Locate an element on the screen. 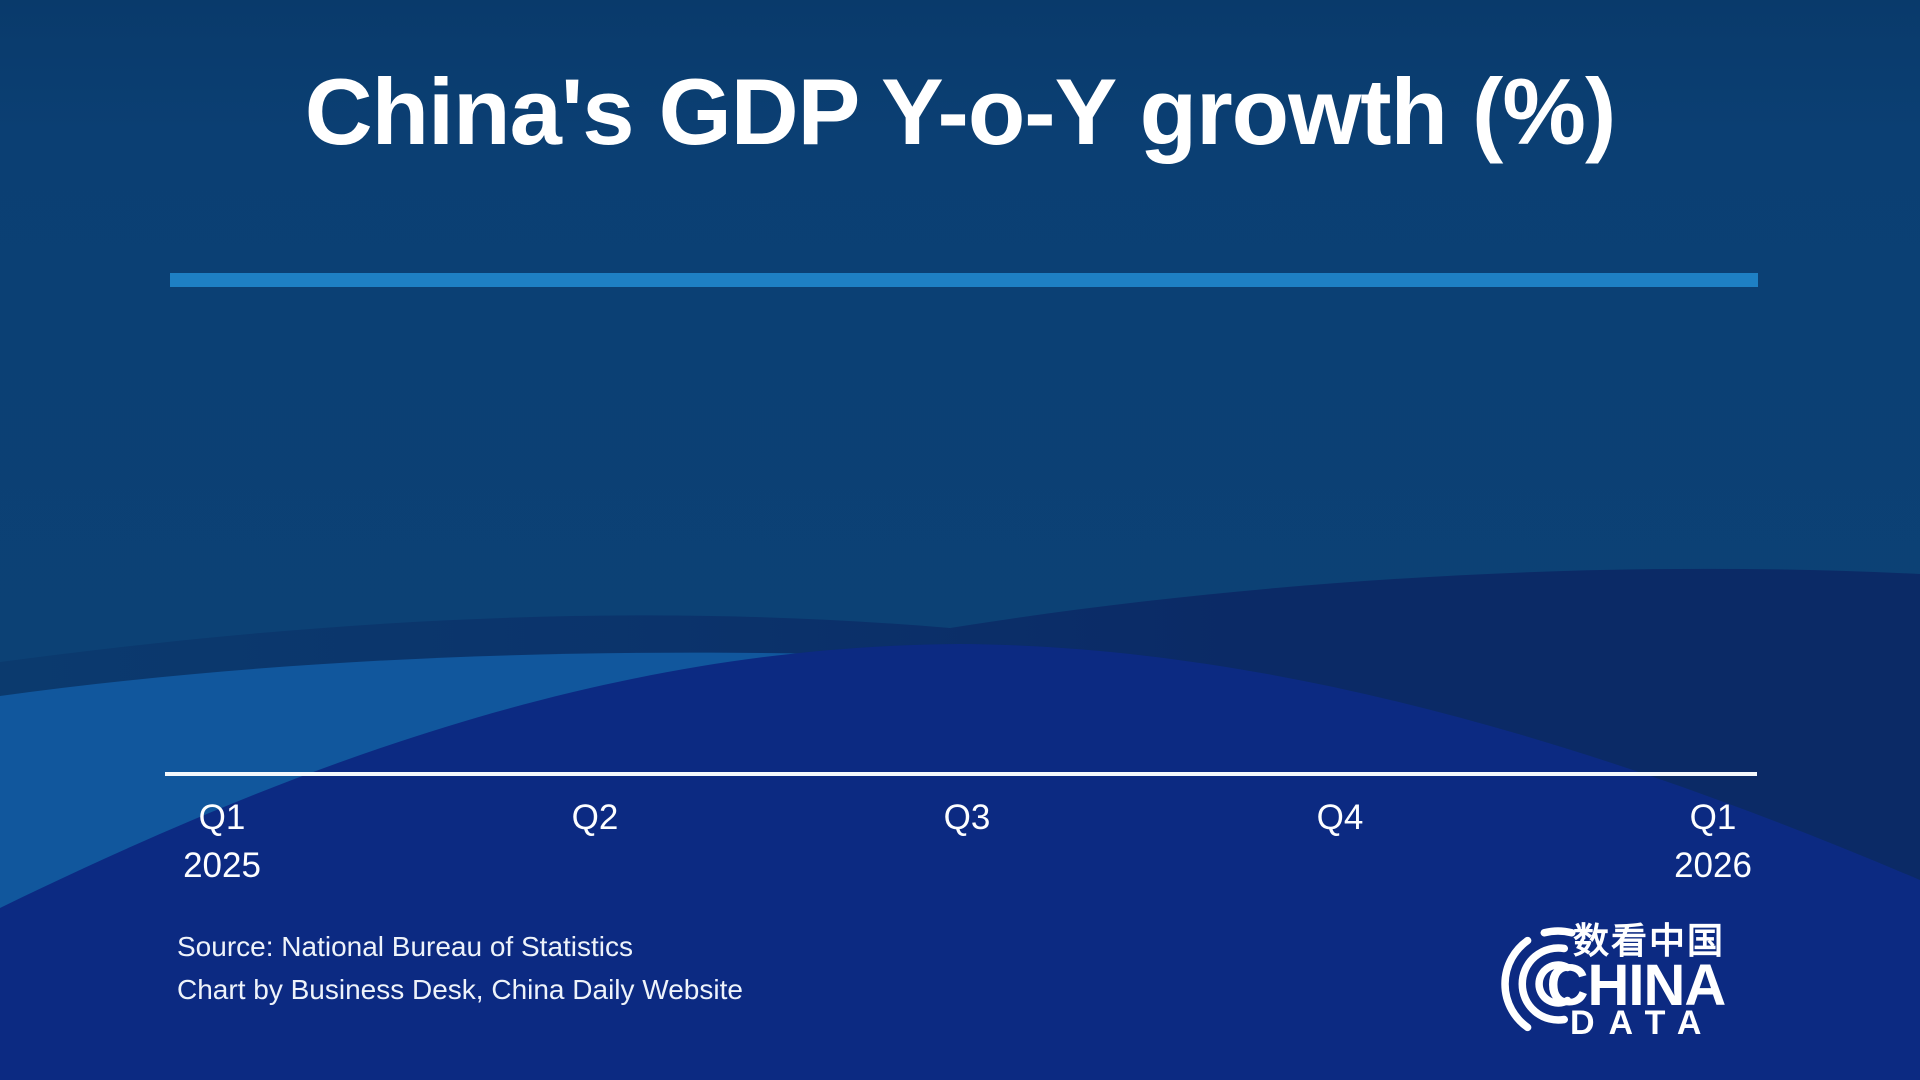 This screenshot has height=1080, width=1920. source-line-1: Source: National Bureau of Statistics is located at coordinates (405, 946).